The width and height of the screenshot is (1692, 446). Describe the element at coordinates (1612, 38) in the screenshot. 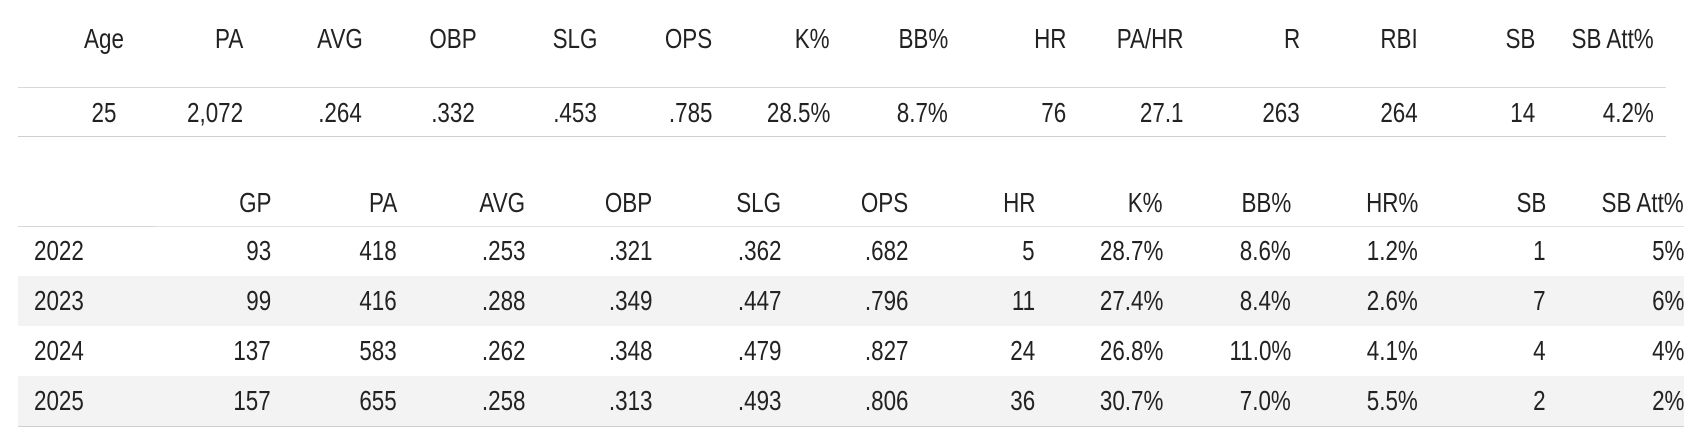

I see `career-header-cell: SB Att%` at that location.